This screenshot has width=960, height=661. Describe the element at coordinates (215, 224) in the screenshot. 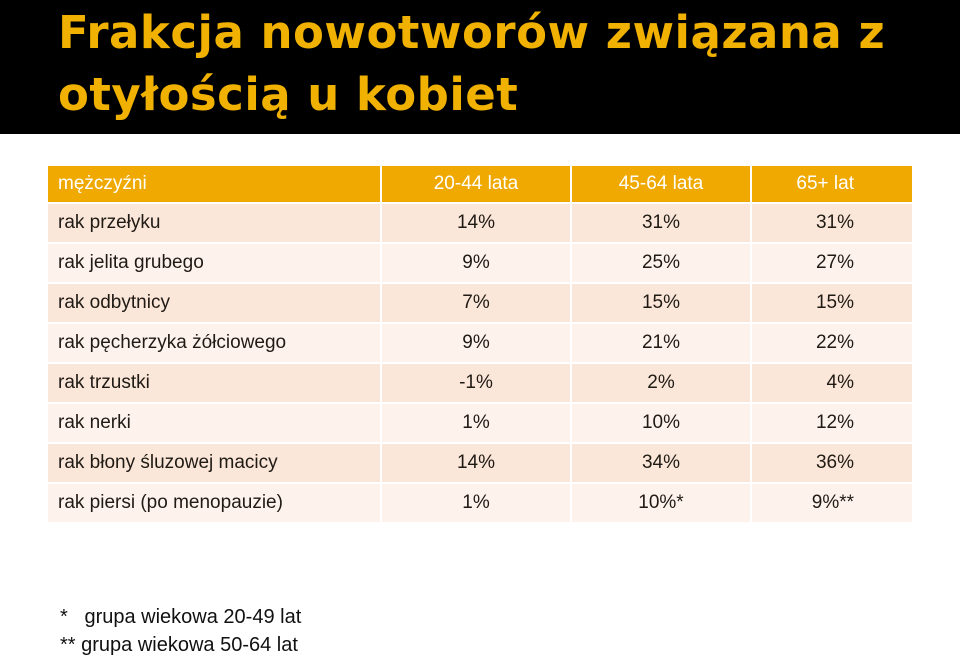

I see `row-label: rak przełyku` at that location.